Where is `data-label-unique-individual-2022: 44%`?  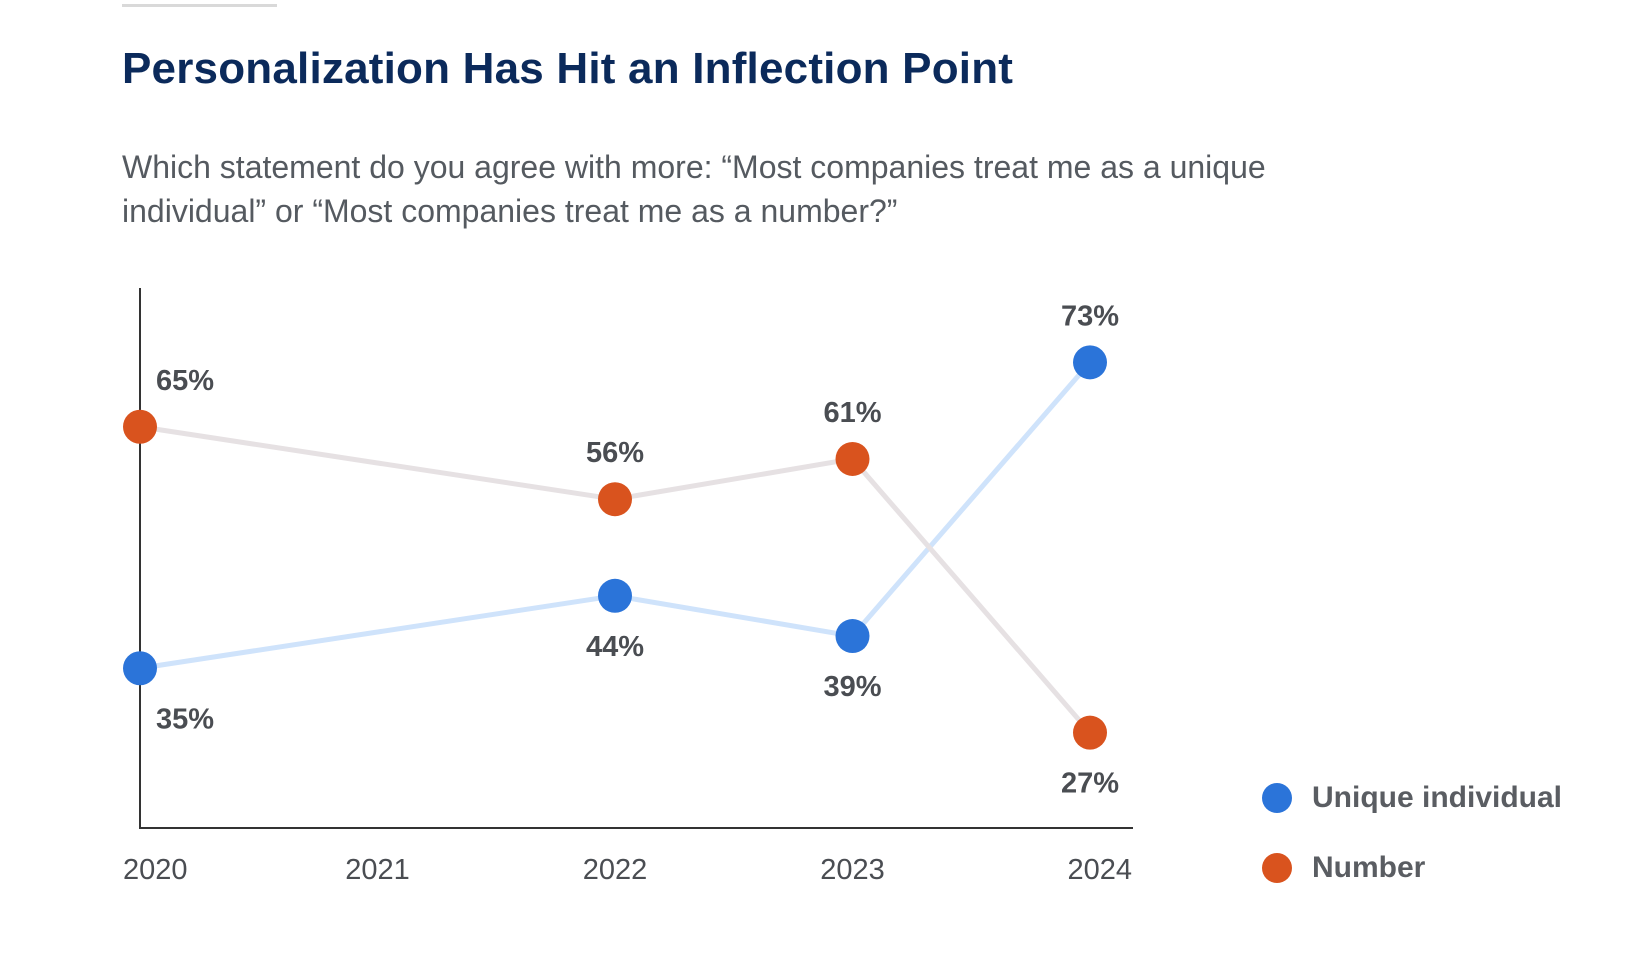
data-label-unique-individual-2022: 44% is located at coordinates (615, 647).